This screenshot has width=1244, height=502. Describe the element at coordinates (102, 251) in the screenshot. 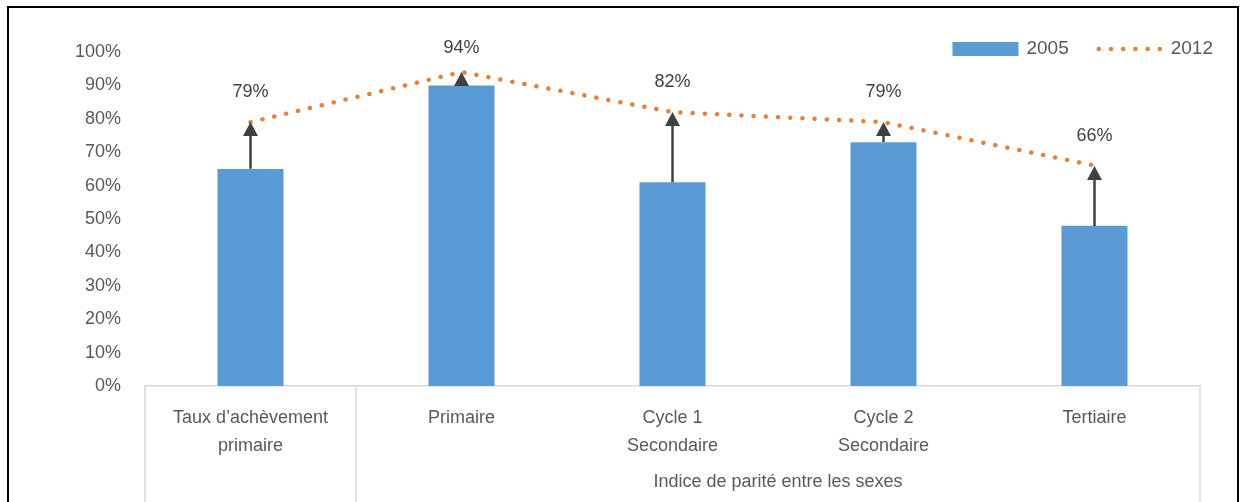

I see `y-tick-label: 40%` at that location.